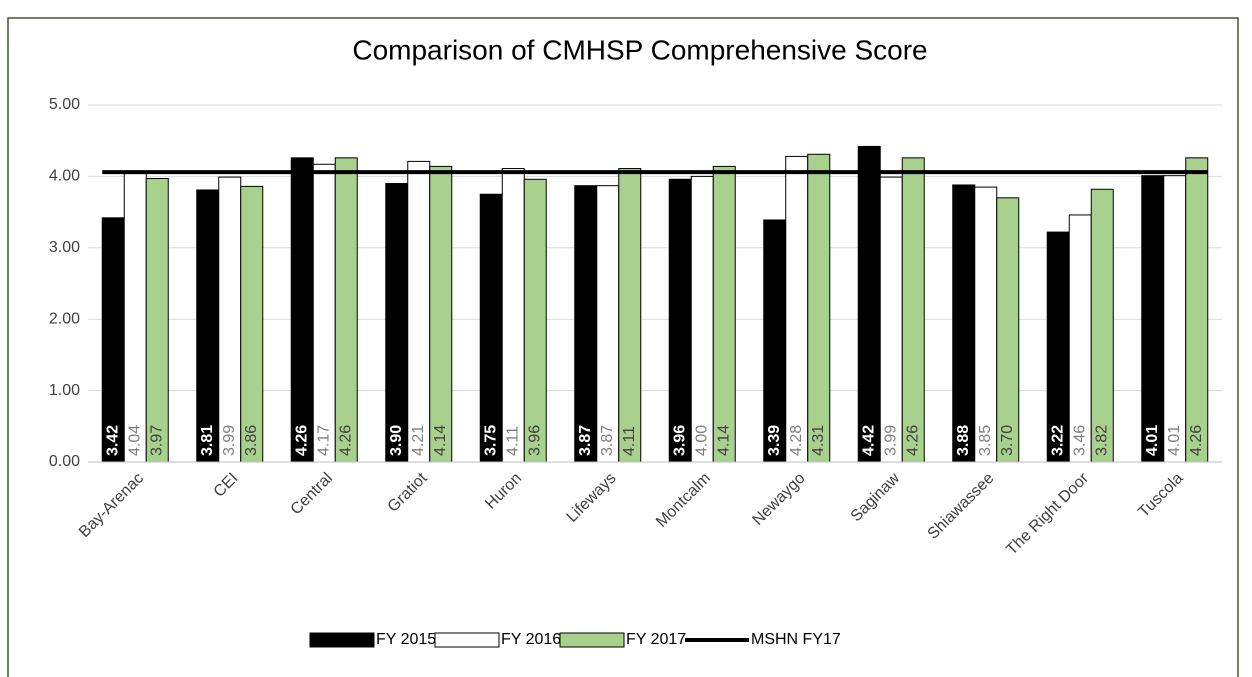  Describe the element at coordinates (701, 440) in the screenshot. I see `value-label: 4.00` at that location.